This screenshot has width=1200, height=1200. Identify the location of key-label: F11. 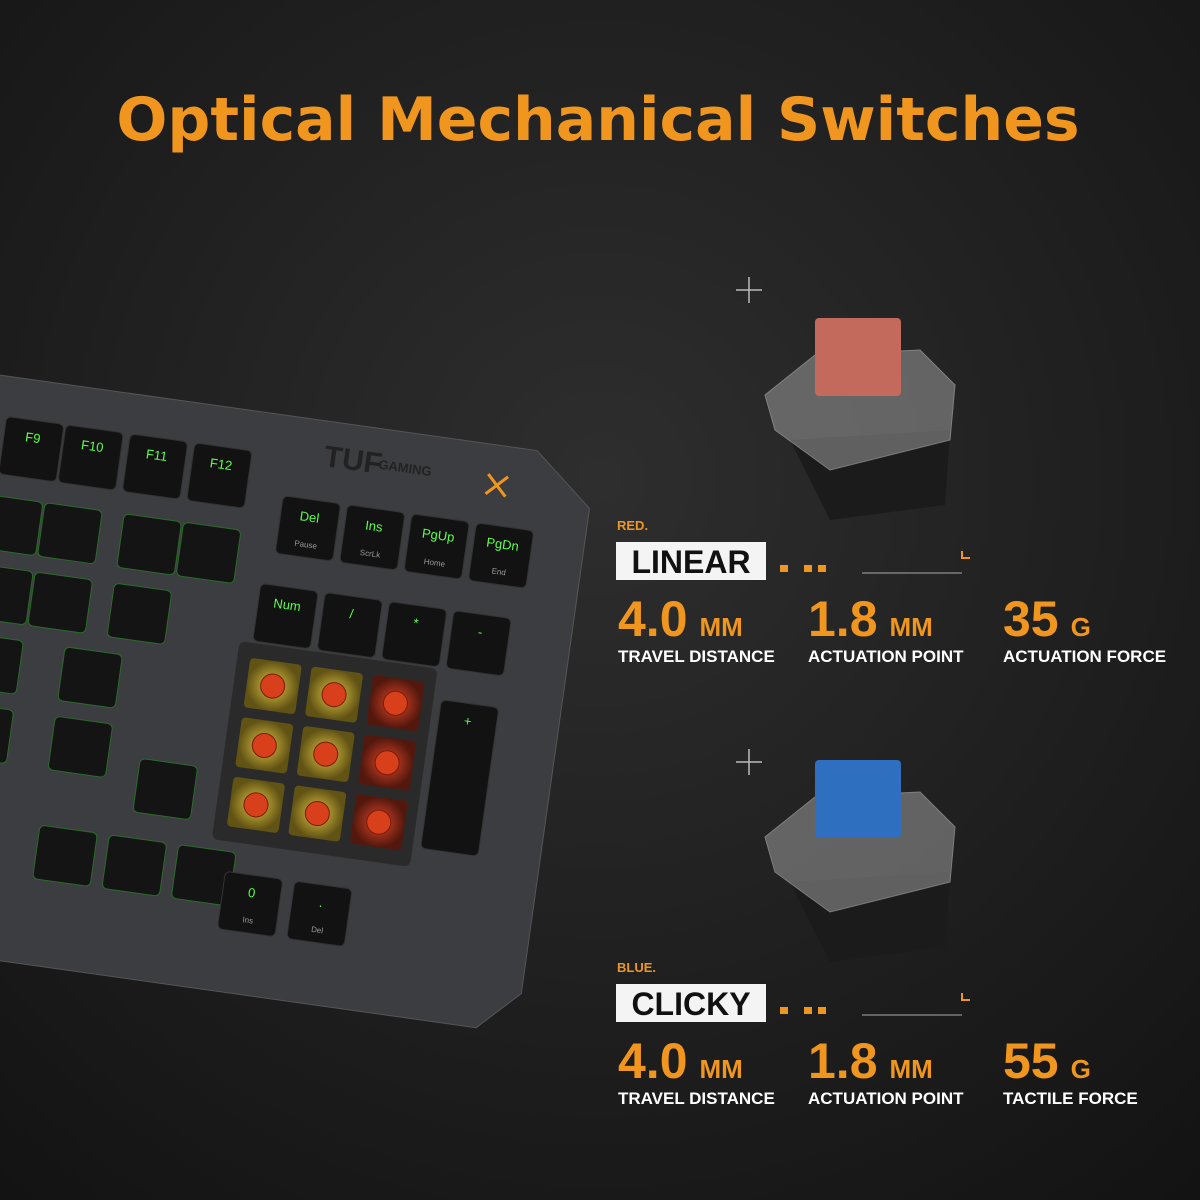
(156, 455).